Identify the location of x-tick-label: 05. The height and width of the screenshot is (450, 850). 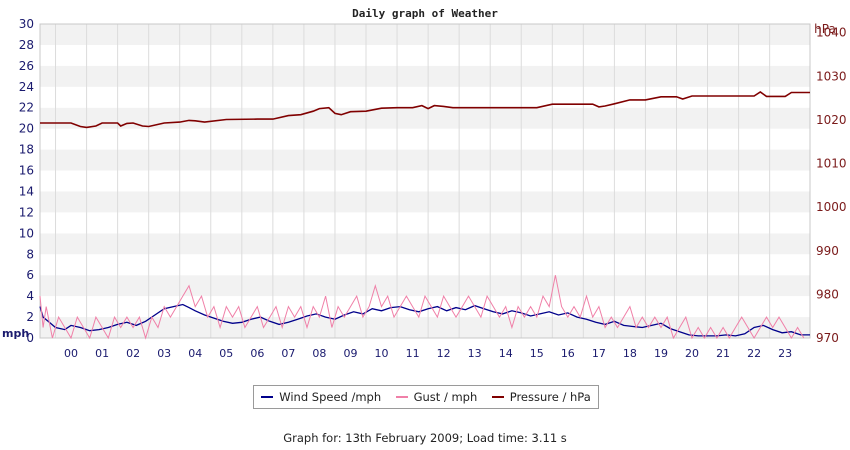
(226, 353).